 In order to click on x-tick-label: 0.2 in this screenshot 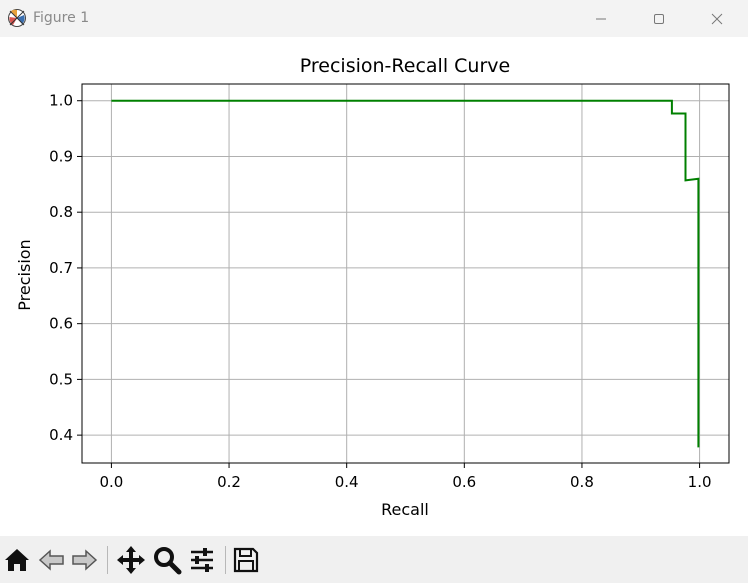, I will do `click(229, 482)`.